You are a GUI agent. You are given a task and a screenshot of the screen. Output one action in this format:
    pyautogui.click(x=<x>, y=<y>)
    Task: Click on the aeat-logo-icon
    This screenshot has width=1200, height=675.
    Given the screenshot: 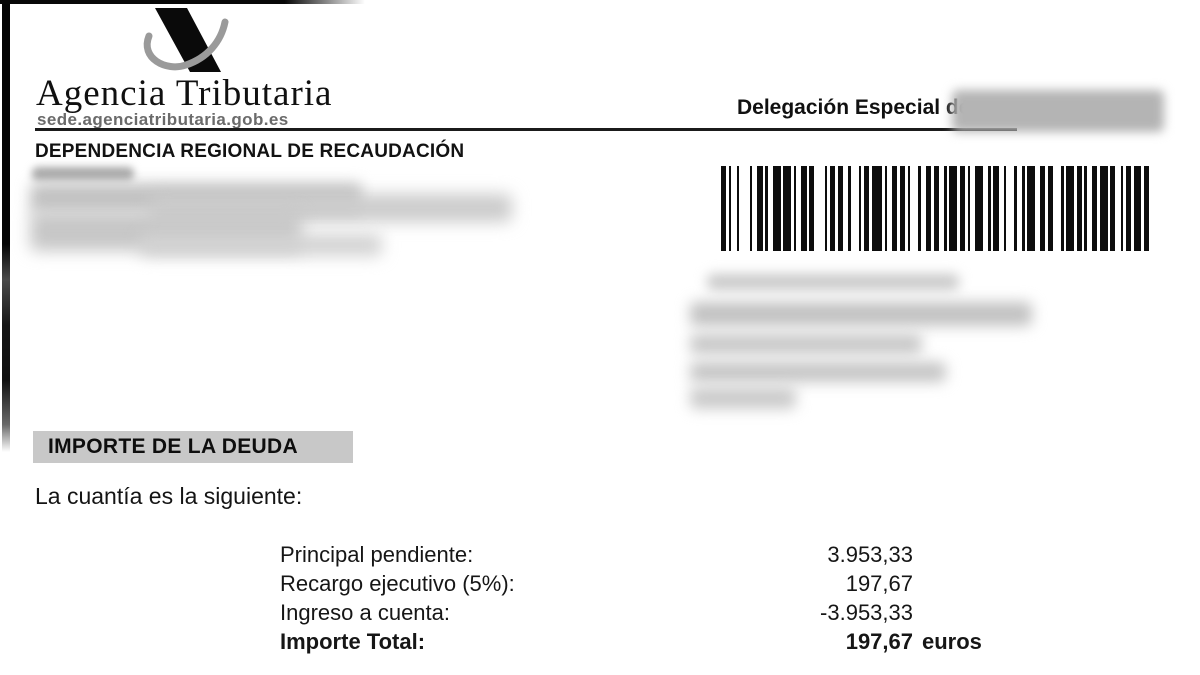 What is the action you would take?
    pyautogui.click(x=186, y=40)
    